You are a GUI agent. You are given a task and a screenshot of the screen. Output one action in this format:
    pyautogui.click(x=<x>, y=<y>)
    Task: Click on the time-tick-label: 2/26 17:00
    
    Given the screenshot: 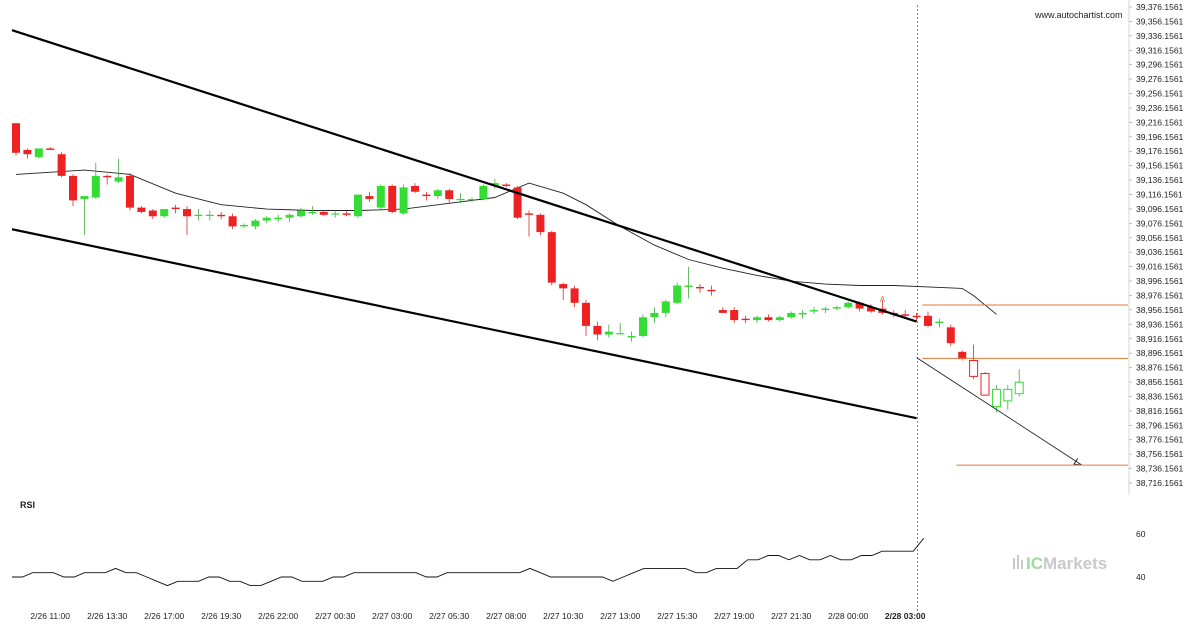 What is the action you would take?
    pyautogui.click(x=164, y=616)
    